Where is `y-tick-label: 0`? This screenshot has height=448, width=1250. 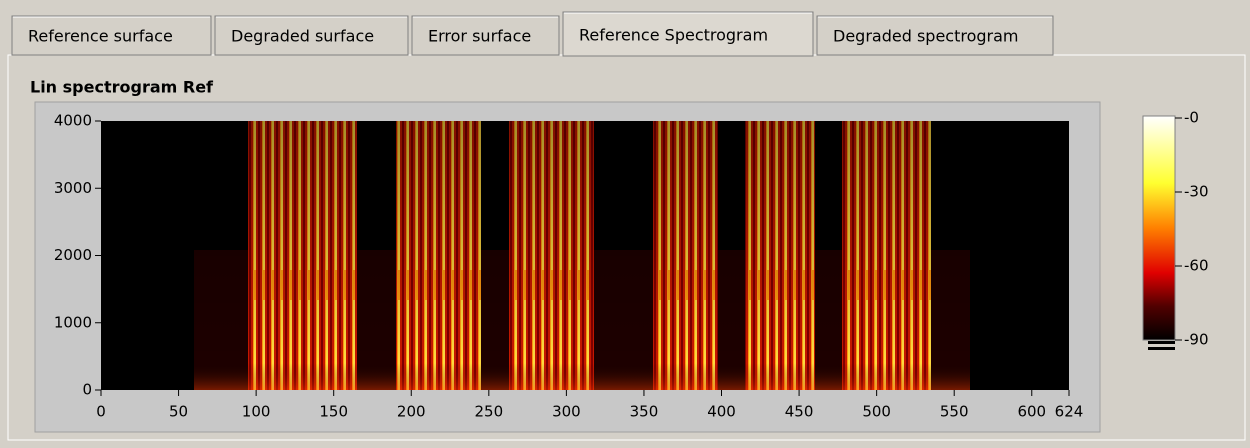 y-tick-label: 0 is located at coordinates (87, 390).